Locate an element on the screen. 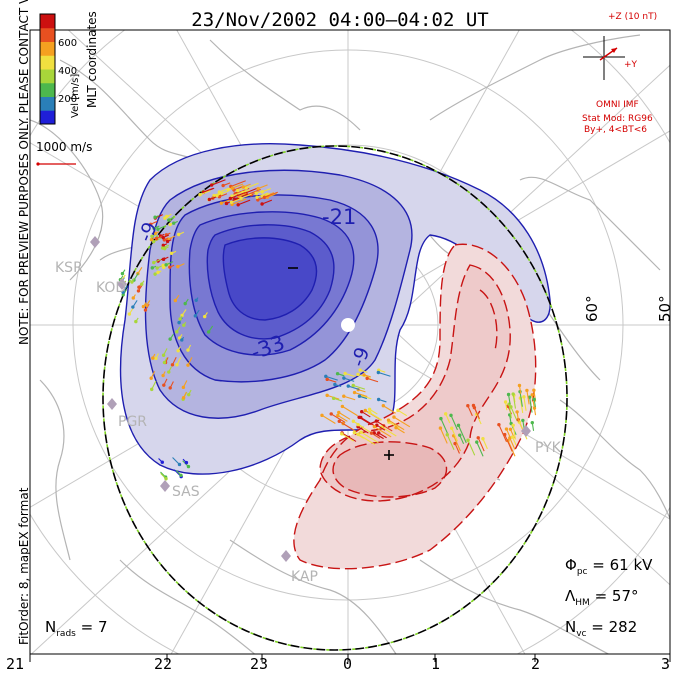 The height and width of the screenshot is (674, 680). imf-stat-mod: Stat Mod: RG96 is located at coordinates (617, 119).